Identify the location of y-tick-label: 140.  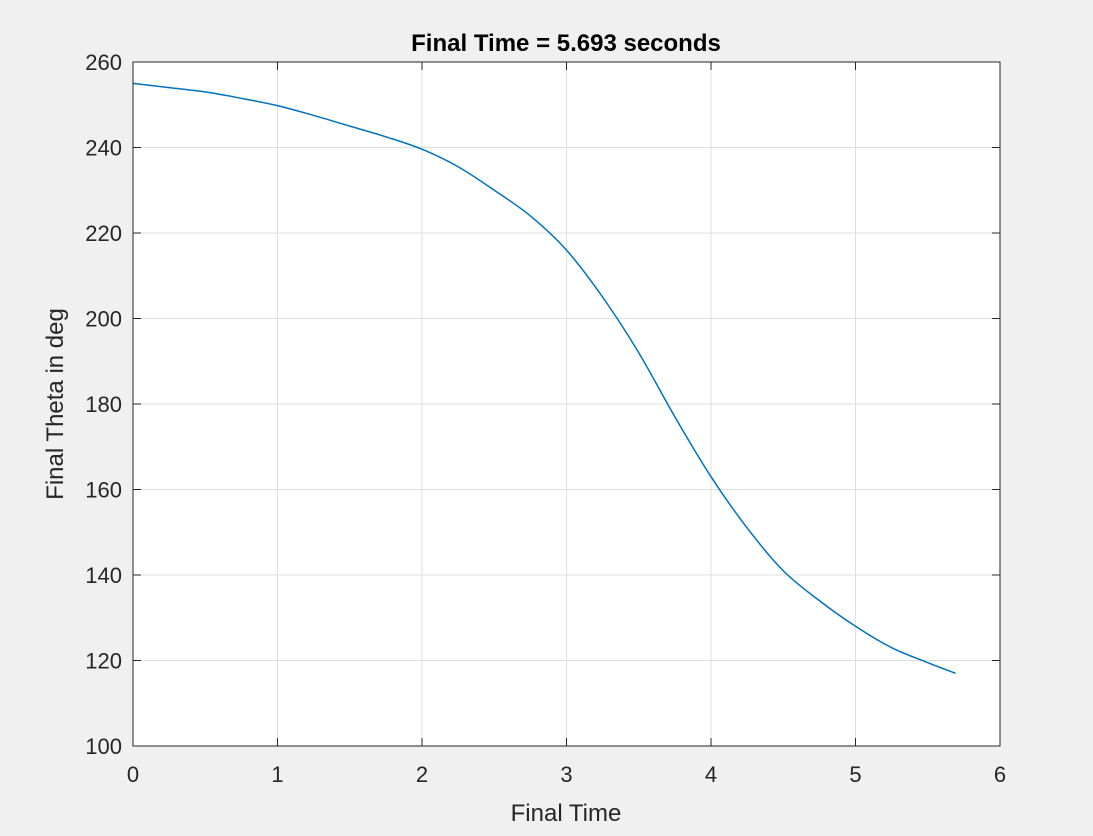
(103, 575).